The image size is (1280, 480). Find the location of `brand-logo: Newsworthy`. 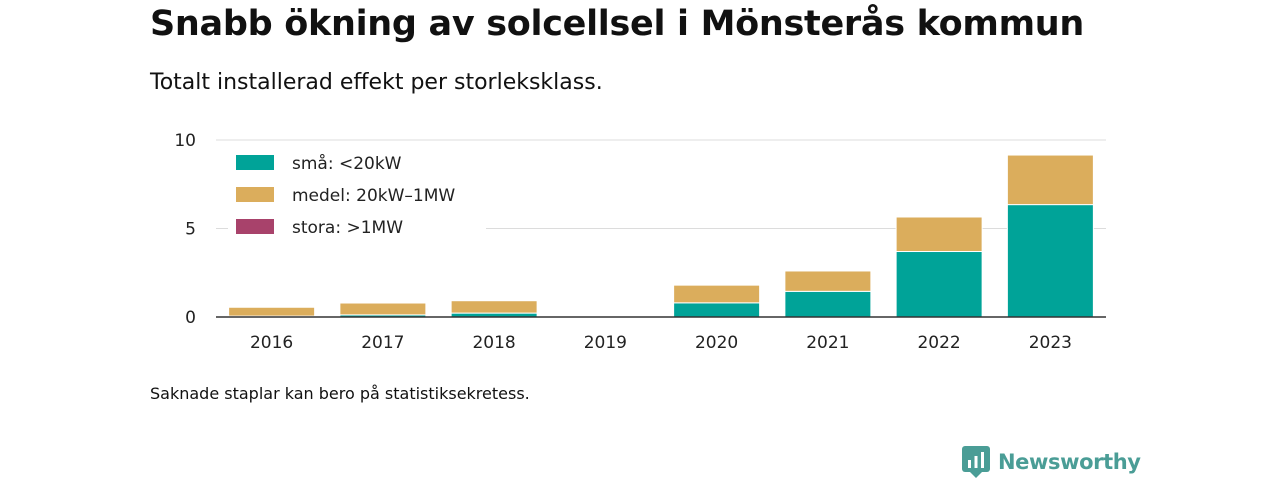

brand-logo: Newsworthy is located at coordinates (1051, 462).